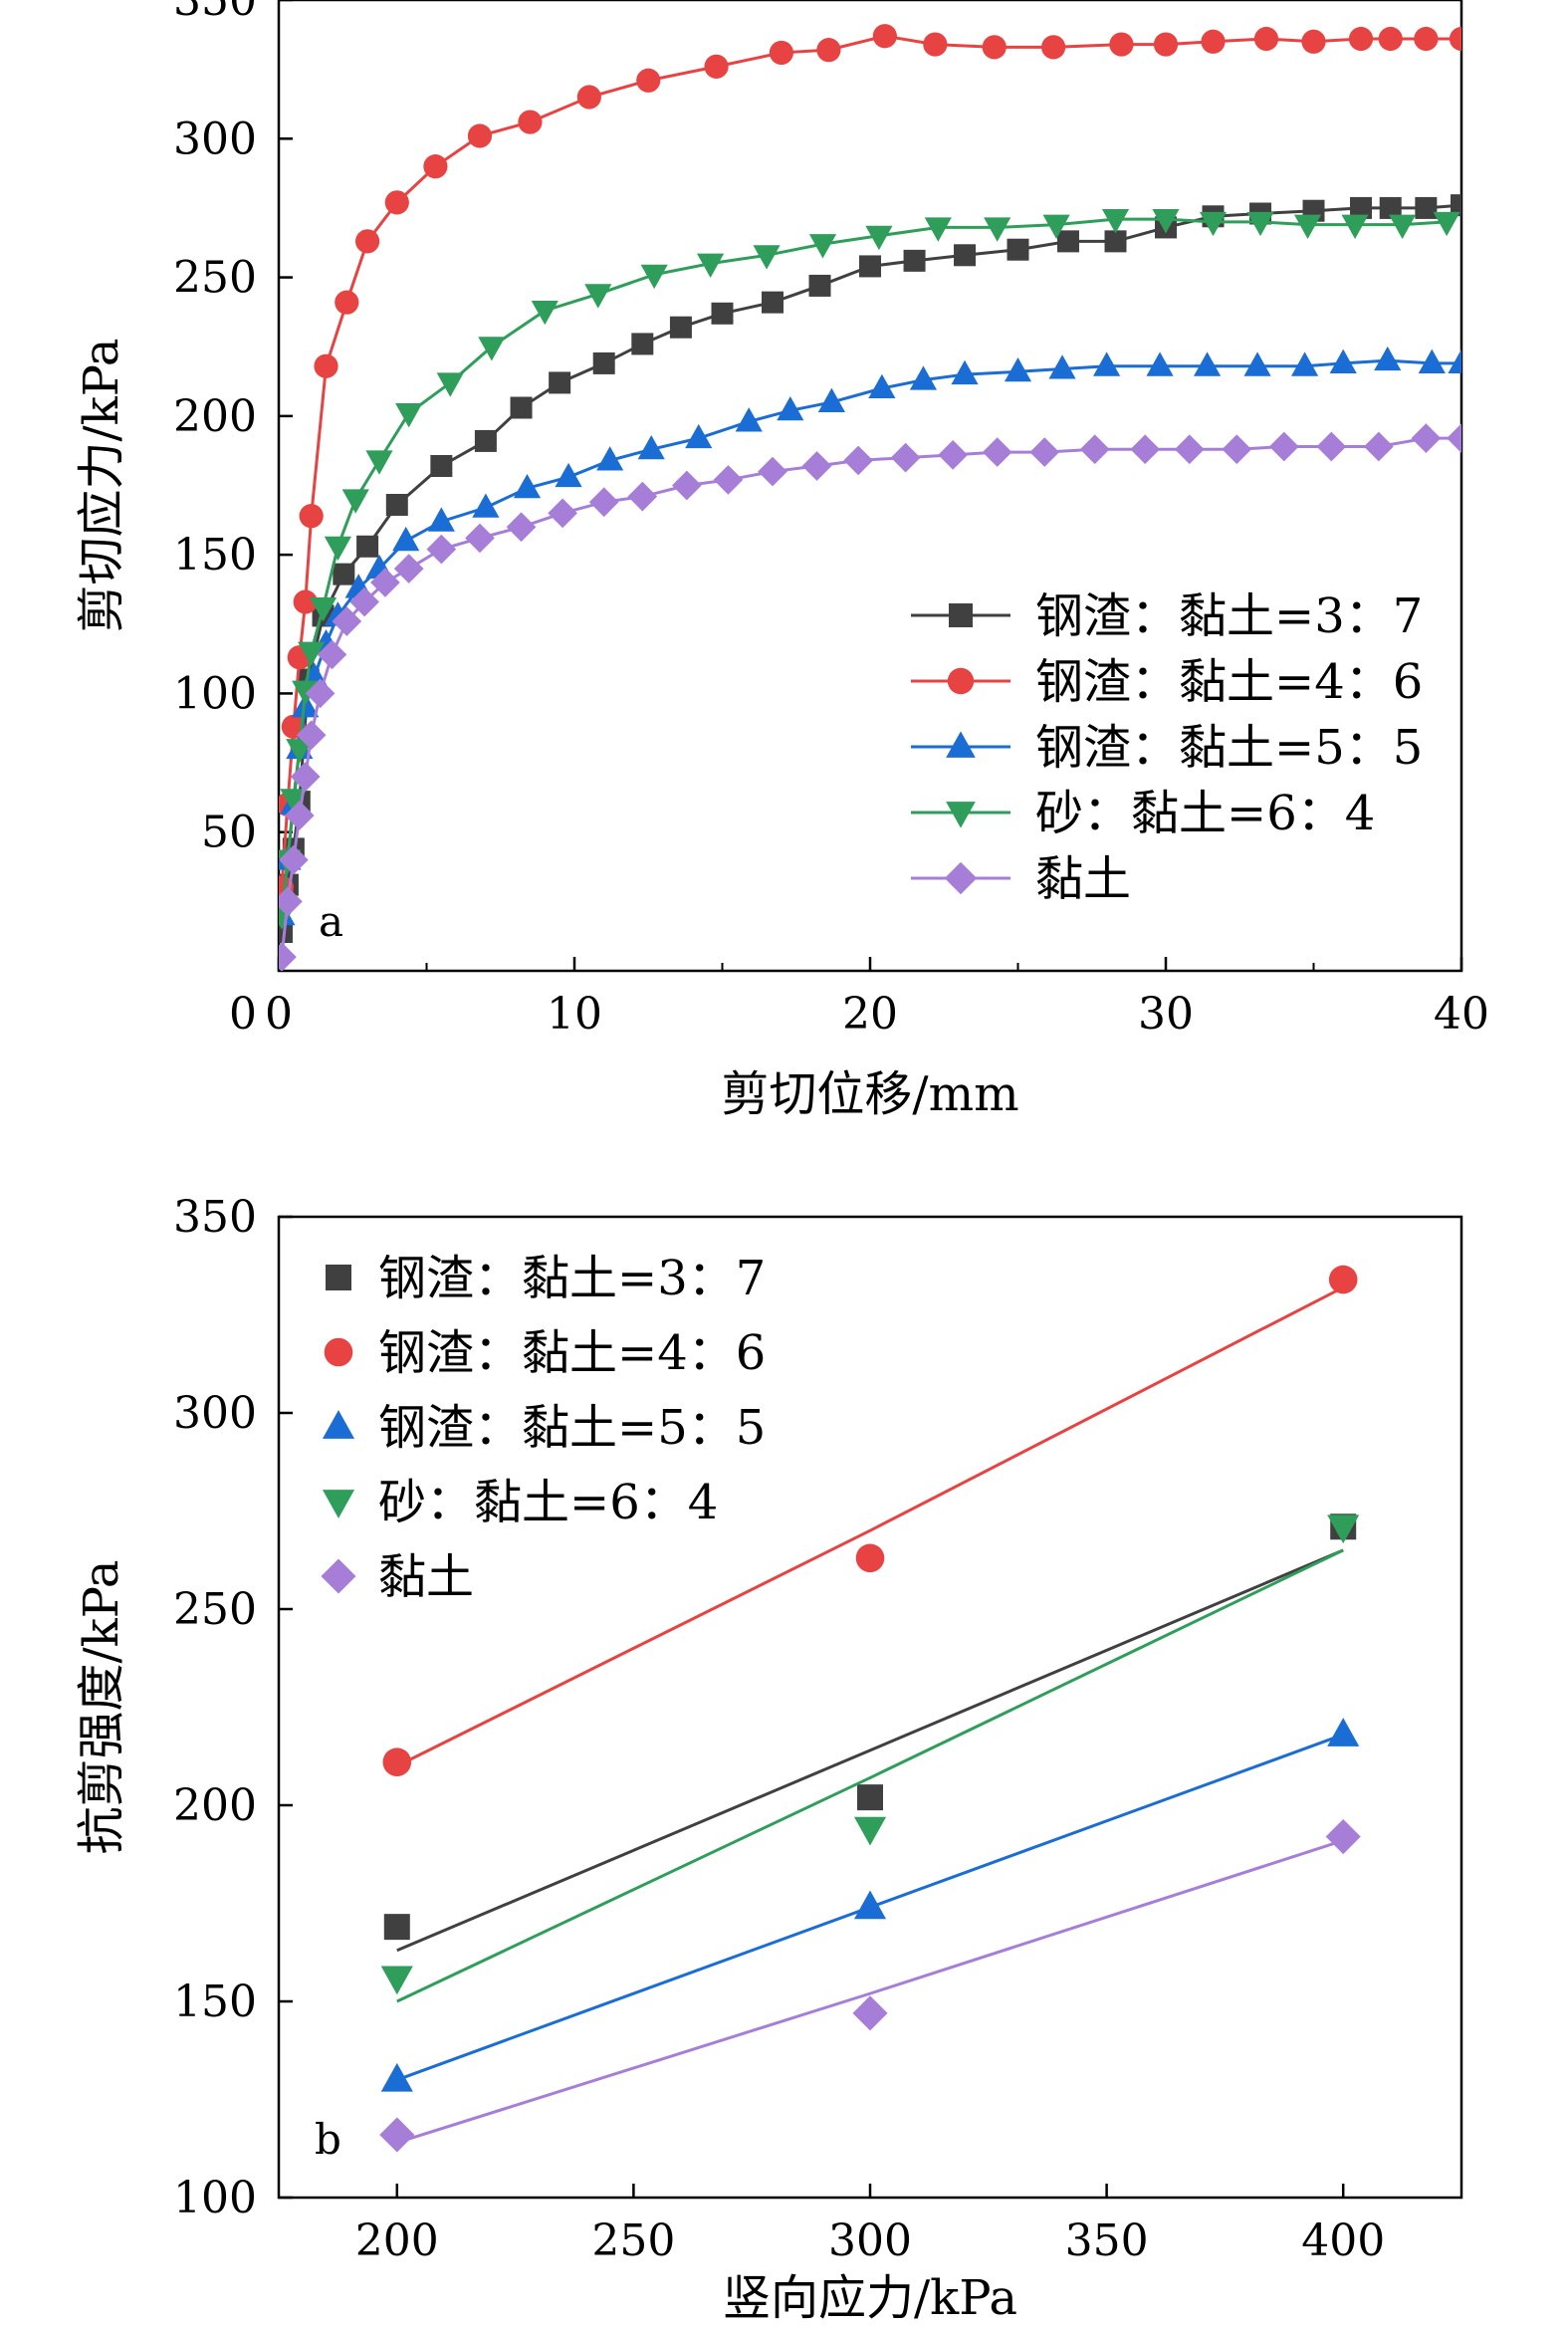 The height and width of the screenshot is (2328, 1568). What do you see at coordinates (397, 2240) in the screenshot?
I see `panel-b-x-tick-label: 200` at bounding box center [397, 2240].